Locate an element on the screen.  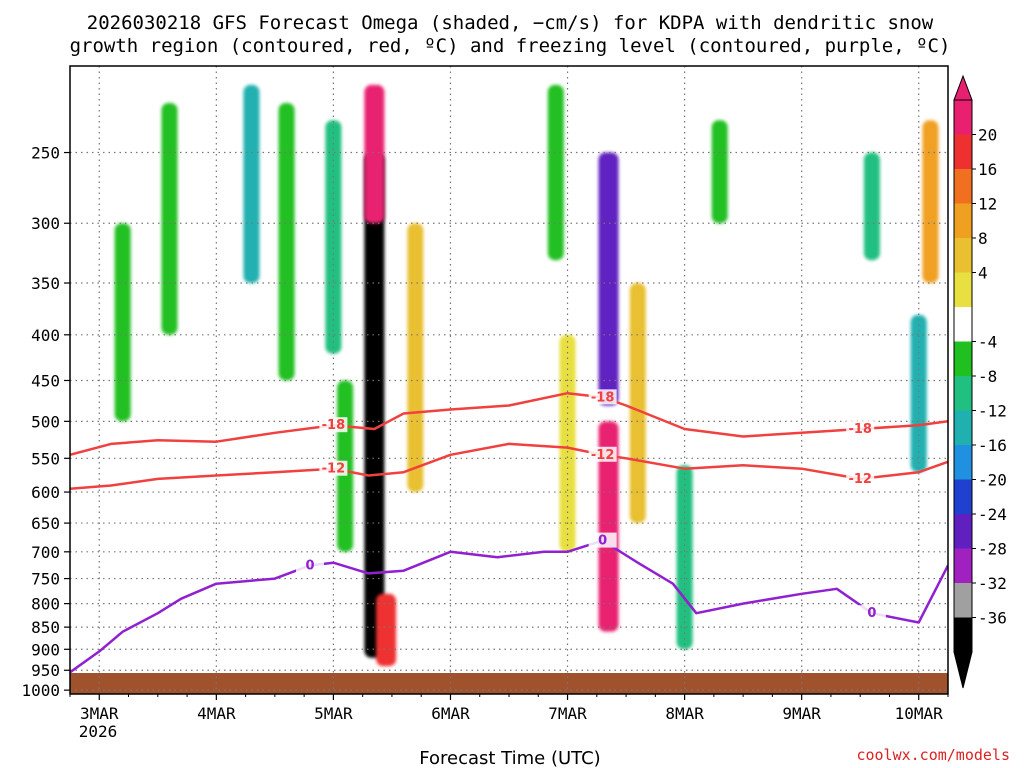
ground-surface is located at coordinates (509, 683).